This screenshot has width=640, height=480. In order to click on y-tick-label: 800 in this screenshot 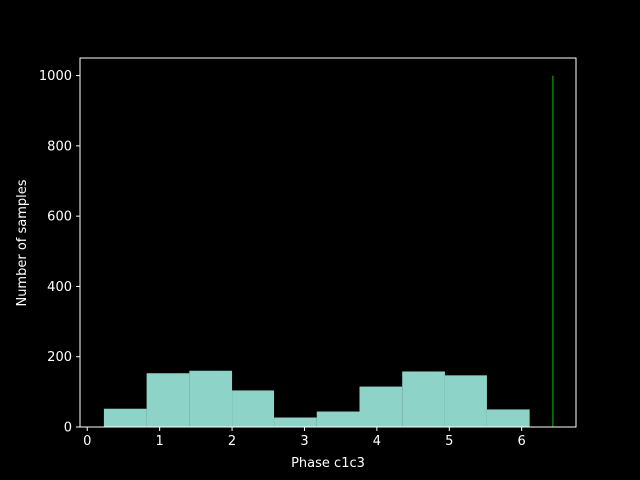, I will do `click(59, 146)`.